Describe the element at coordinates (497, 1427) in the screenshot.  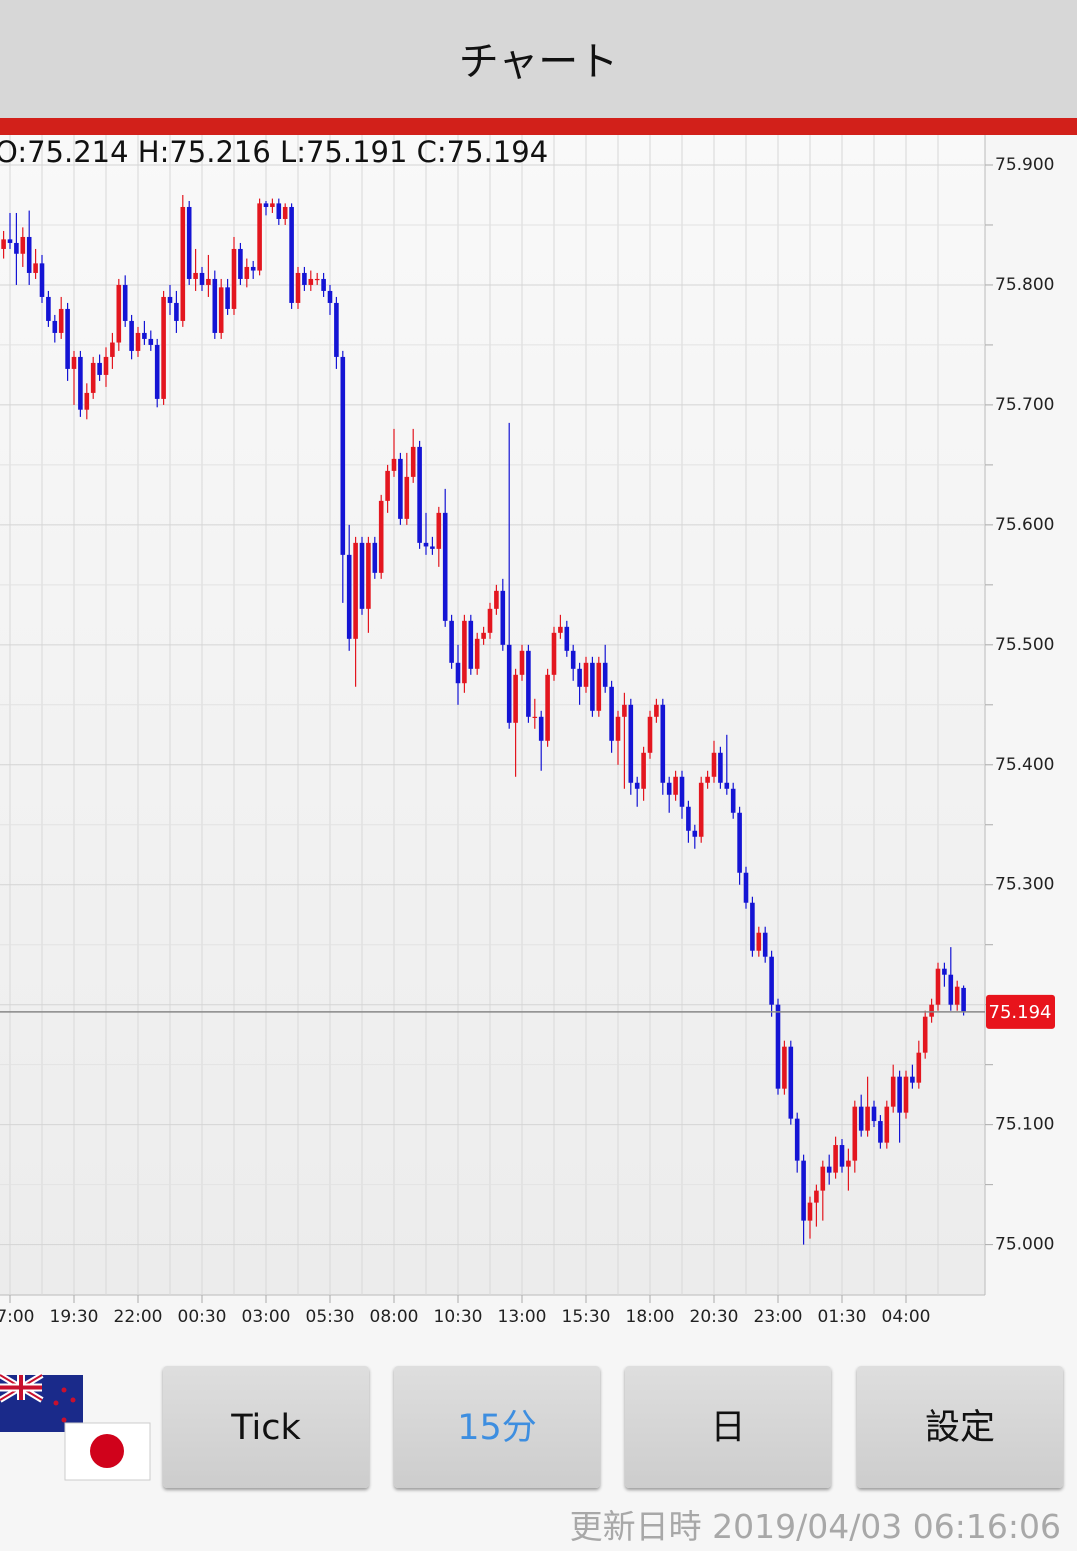
I see `15min-button: 15分` at that location.